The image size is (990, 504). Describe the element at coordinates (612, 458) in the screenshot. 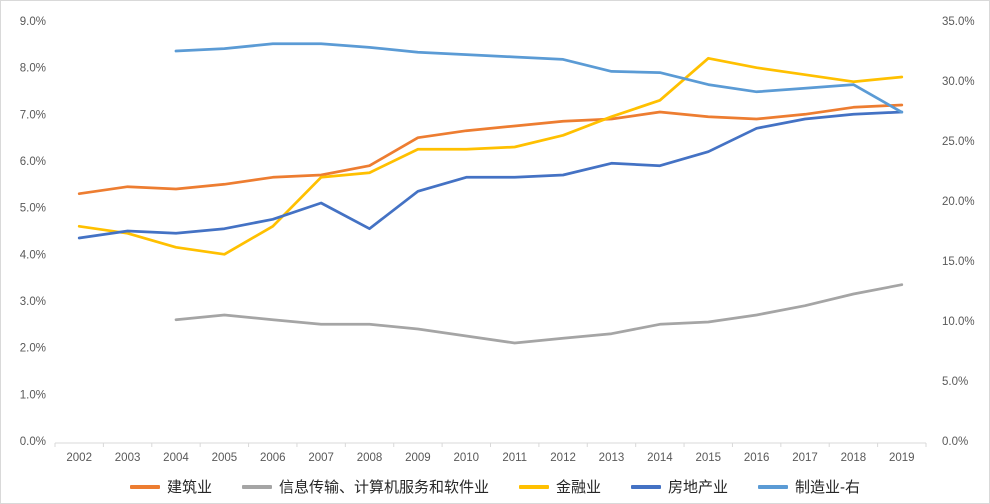

I see `x-tick-label: 2013` at that location.